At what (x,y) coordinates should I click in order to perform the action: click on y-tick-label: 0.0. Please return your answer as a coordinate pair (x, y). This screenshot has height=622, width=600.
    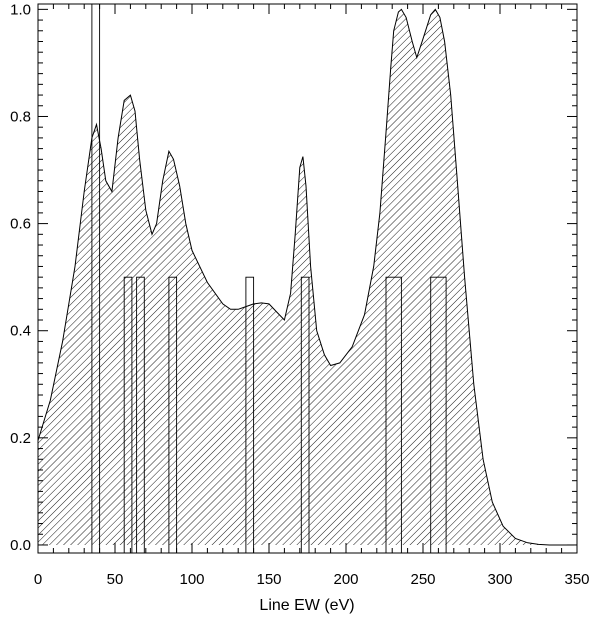
    Looking at the image, I should click on (20, 545).